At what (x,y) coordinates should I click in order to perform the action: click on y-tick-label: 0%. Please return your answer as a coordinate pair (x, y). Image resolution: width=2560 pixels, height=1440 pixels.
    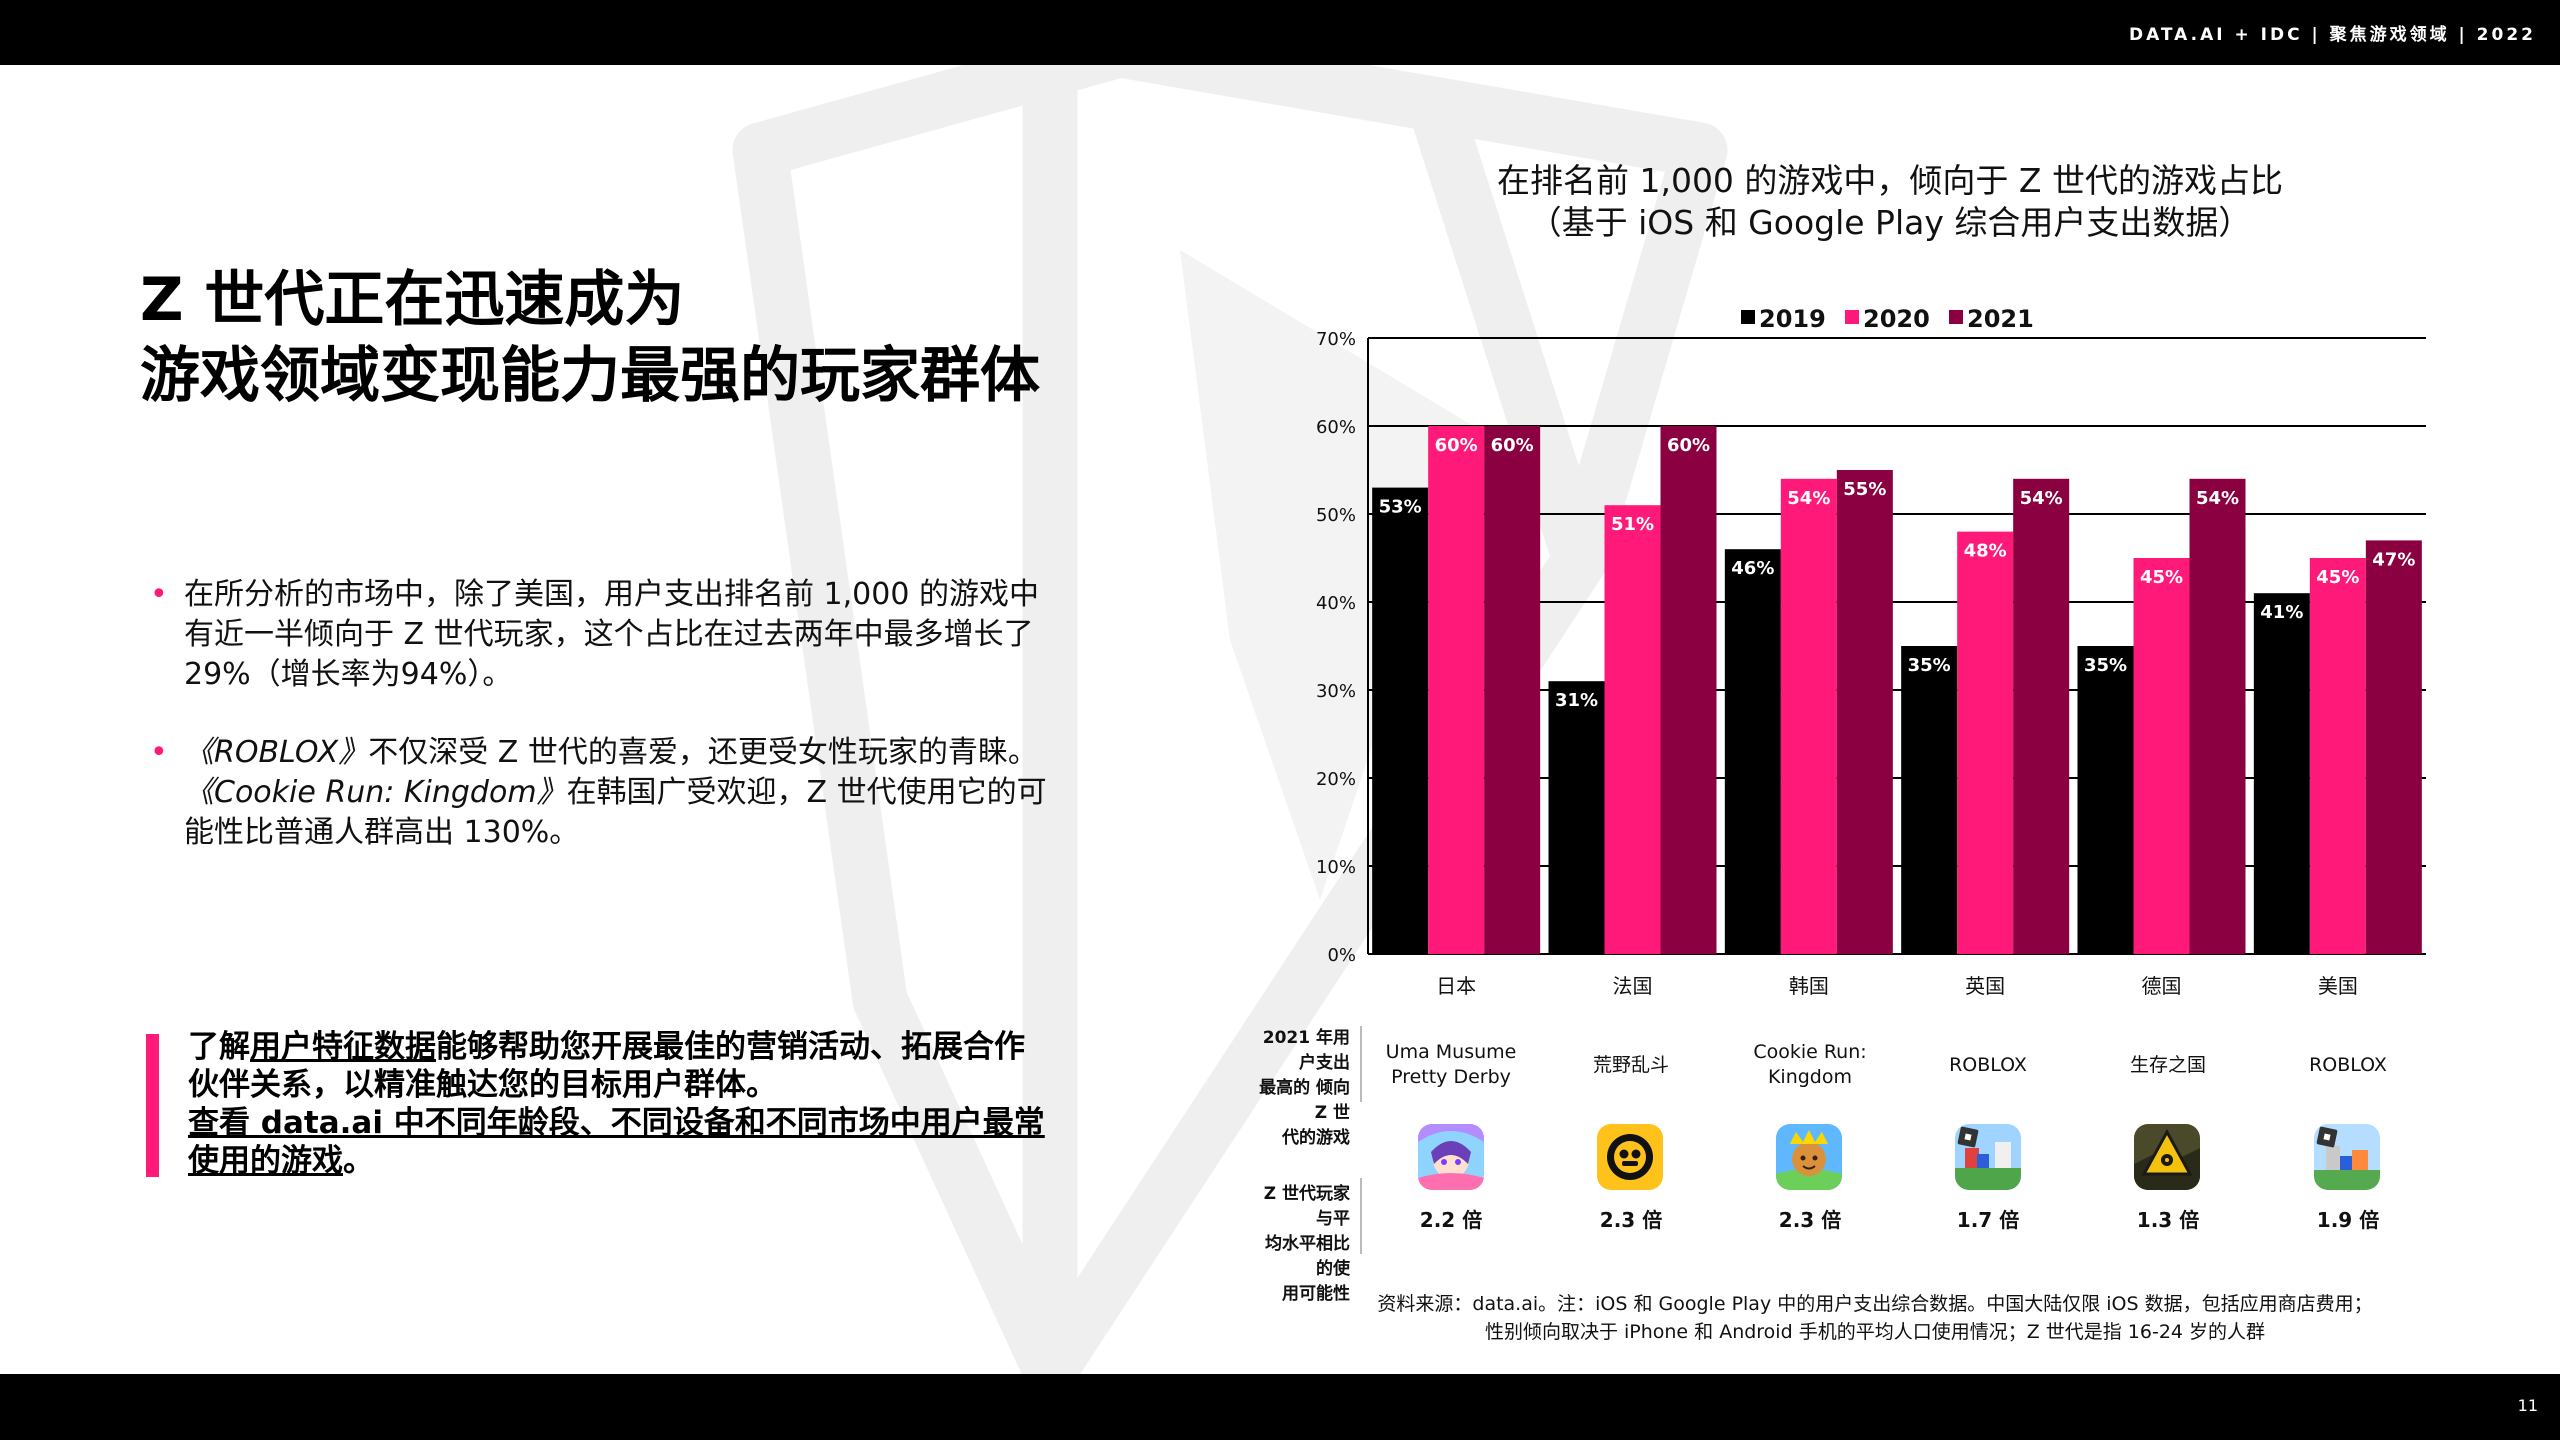
    Looking at the image, I should click on (1341, 955).